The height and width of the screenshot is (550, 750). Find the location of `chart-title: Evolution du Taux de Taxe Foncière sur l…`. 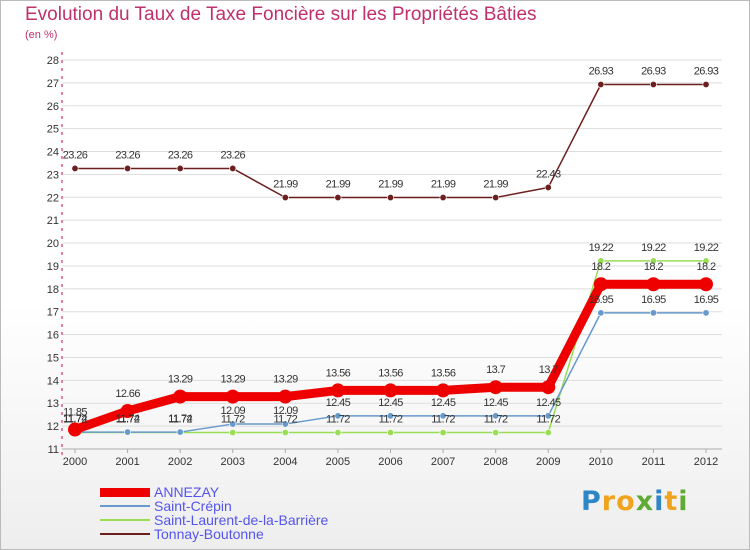

chart-title: Evolution du Taux de Taxe Foncière sur l… is located at coordinates (281, 14).